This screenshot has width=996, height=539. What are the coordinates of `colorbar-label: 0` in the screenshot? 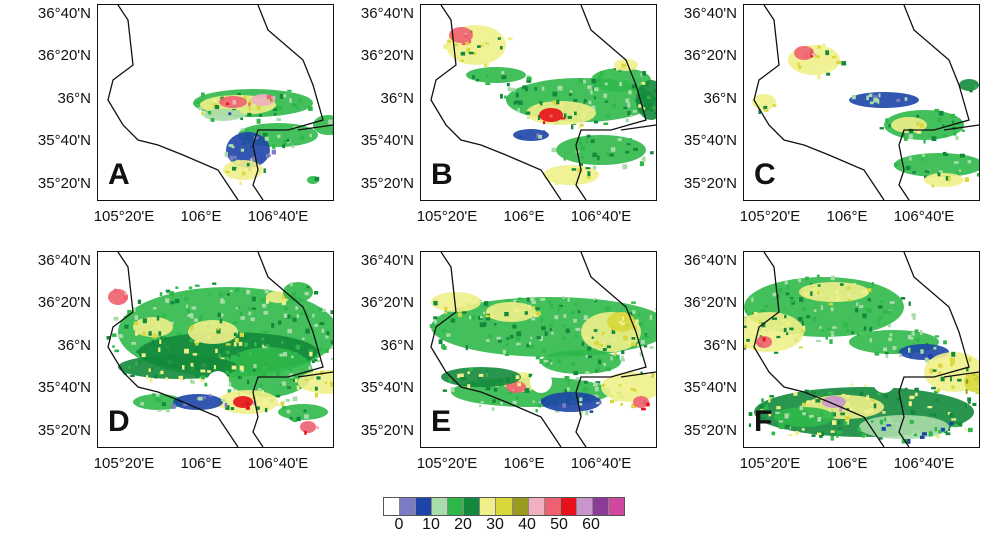 It's located at (399, 524).